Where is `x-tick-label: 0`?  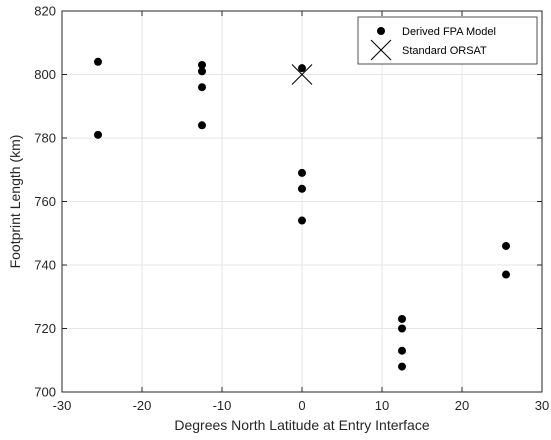
x-tick-label: 0 is located at coordinates (301, 405).